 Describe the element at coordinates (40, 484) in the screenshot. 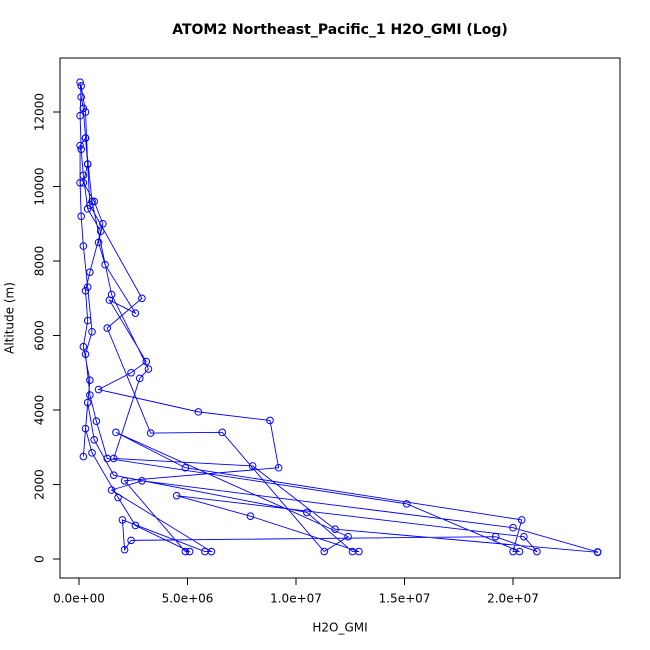

I see `y-tick-label: 2000` at that location.